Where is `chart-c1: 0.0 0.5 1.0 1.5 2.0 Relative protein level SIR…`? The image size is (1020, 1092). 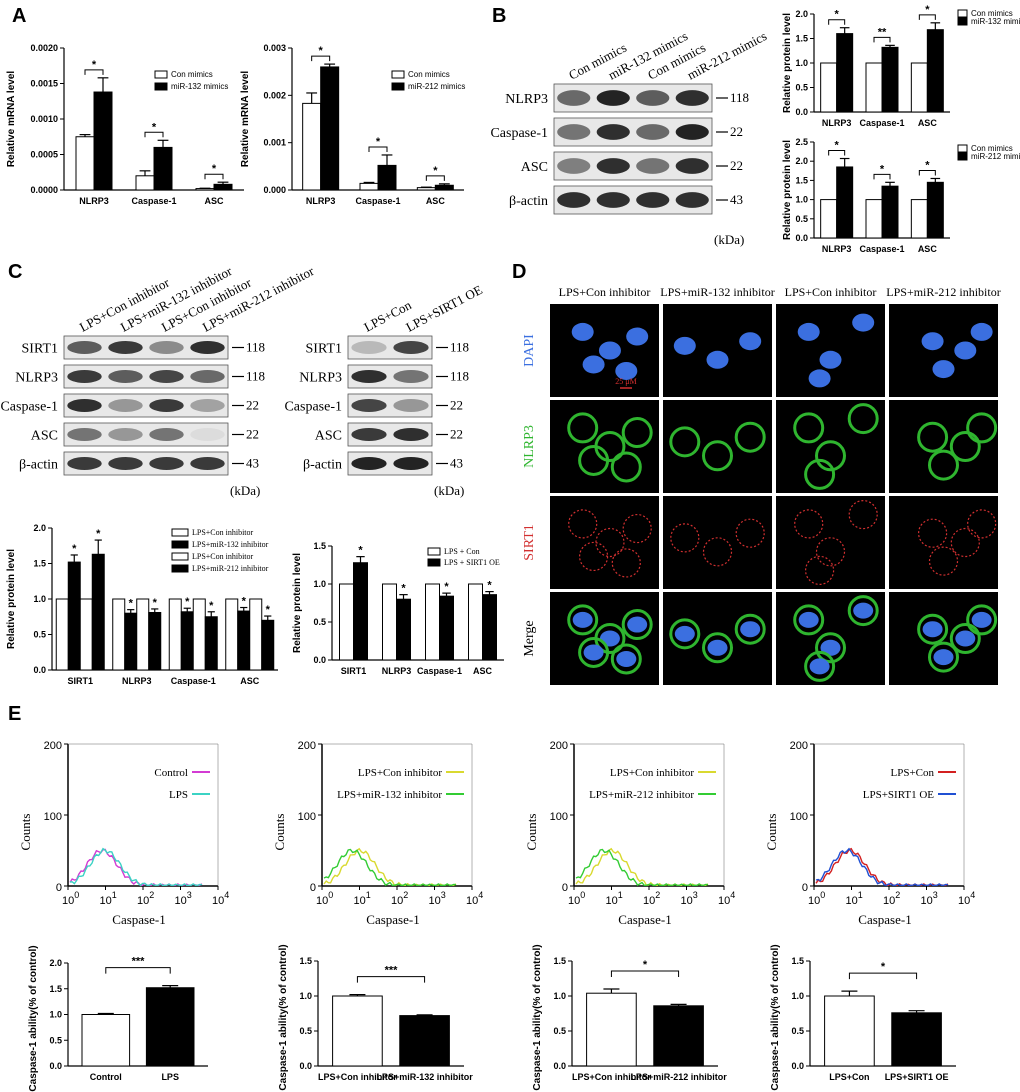 chart-c1: 0.0 0.5 1.0 1.5 2.0 Relative protein level SIR… is located at coordinates (142, 604).